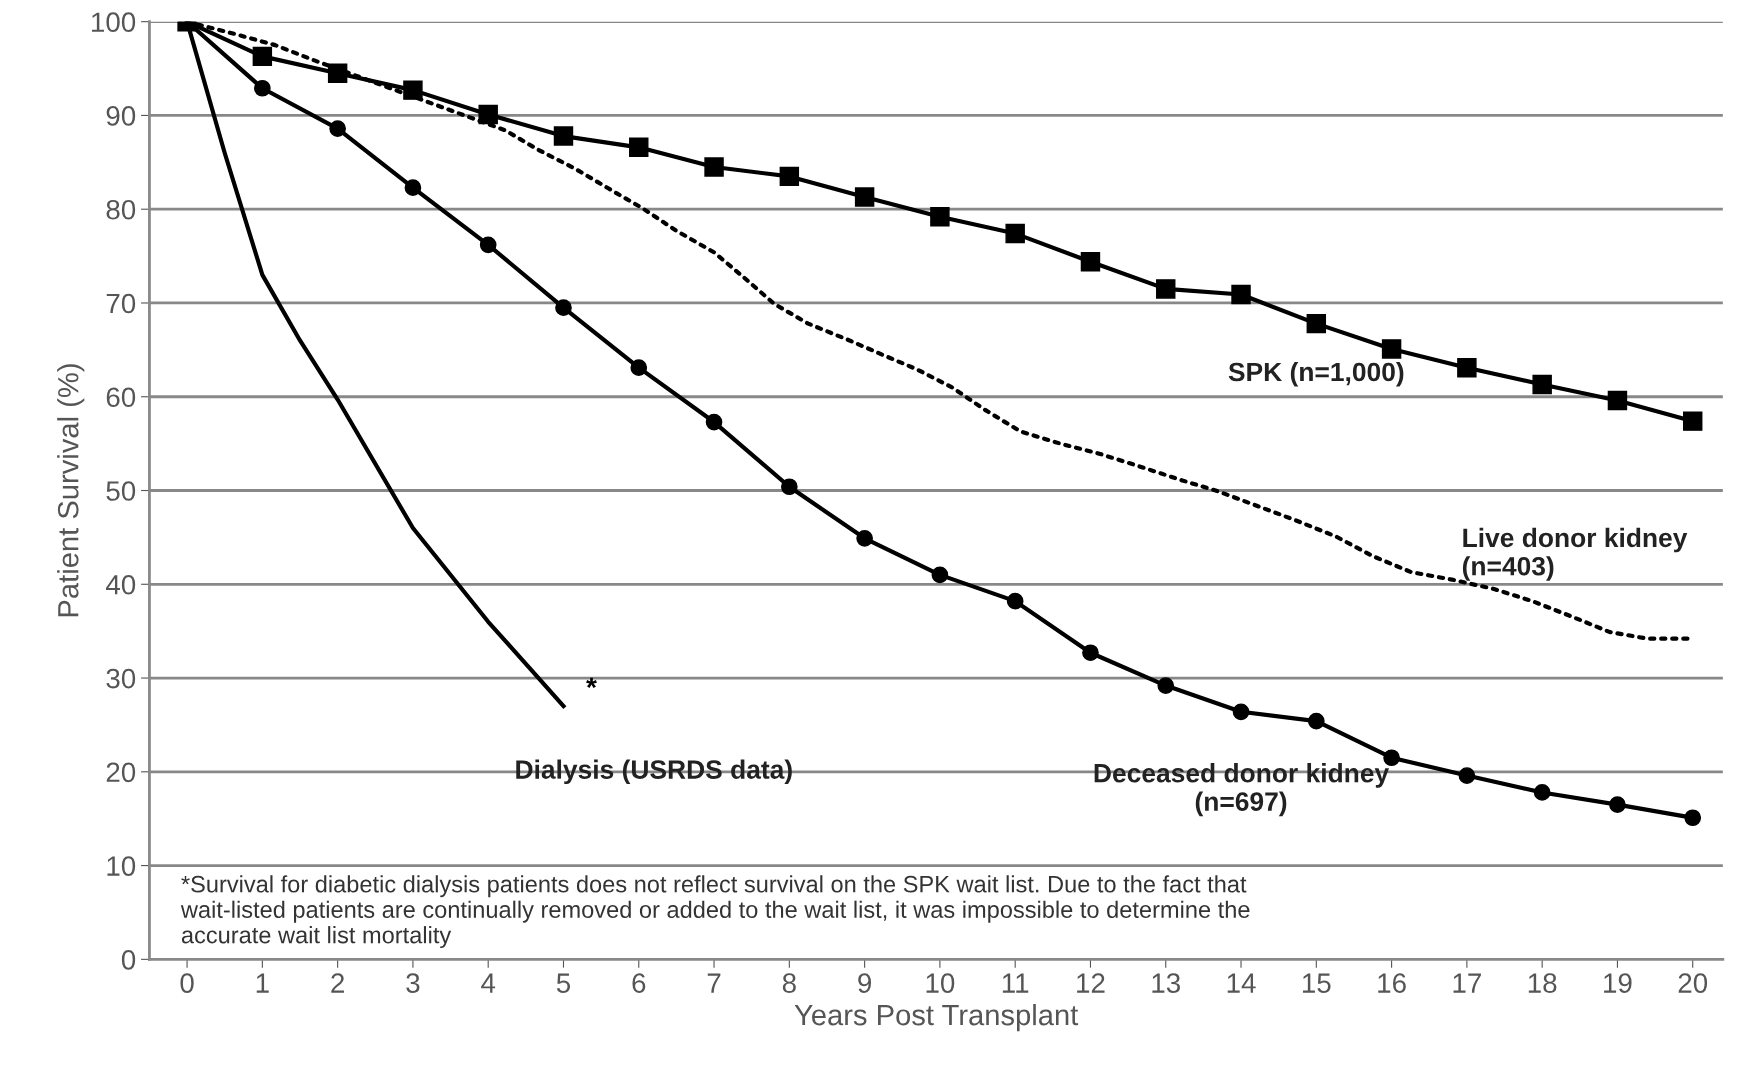  What do you see at coordinates (639, 983) in the screenshot?
I see `x-tick-label: 6` at bounding box center [639, 983].